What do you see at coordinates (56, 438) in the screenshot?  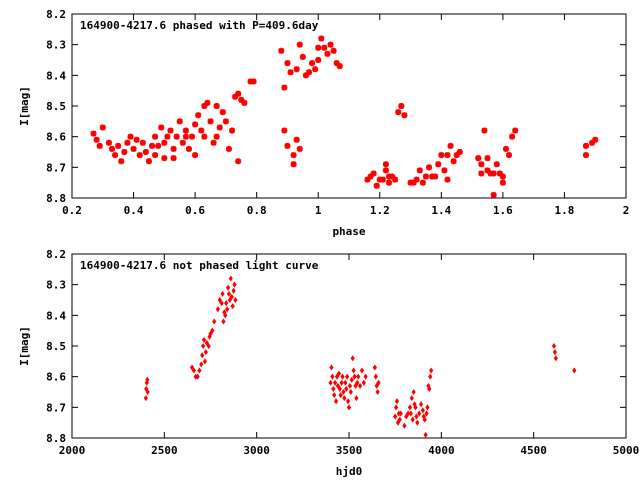 I see `y-tick-label: 8.8` at bounding box center [56, 438].